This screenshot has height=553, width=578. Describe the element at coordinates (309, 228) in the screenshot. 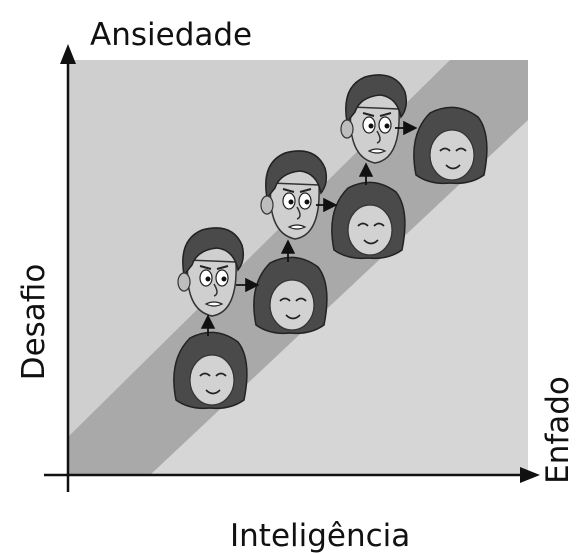

I see `transition-arrows` at that location.